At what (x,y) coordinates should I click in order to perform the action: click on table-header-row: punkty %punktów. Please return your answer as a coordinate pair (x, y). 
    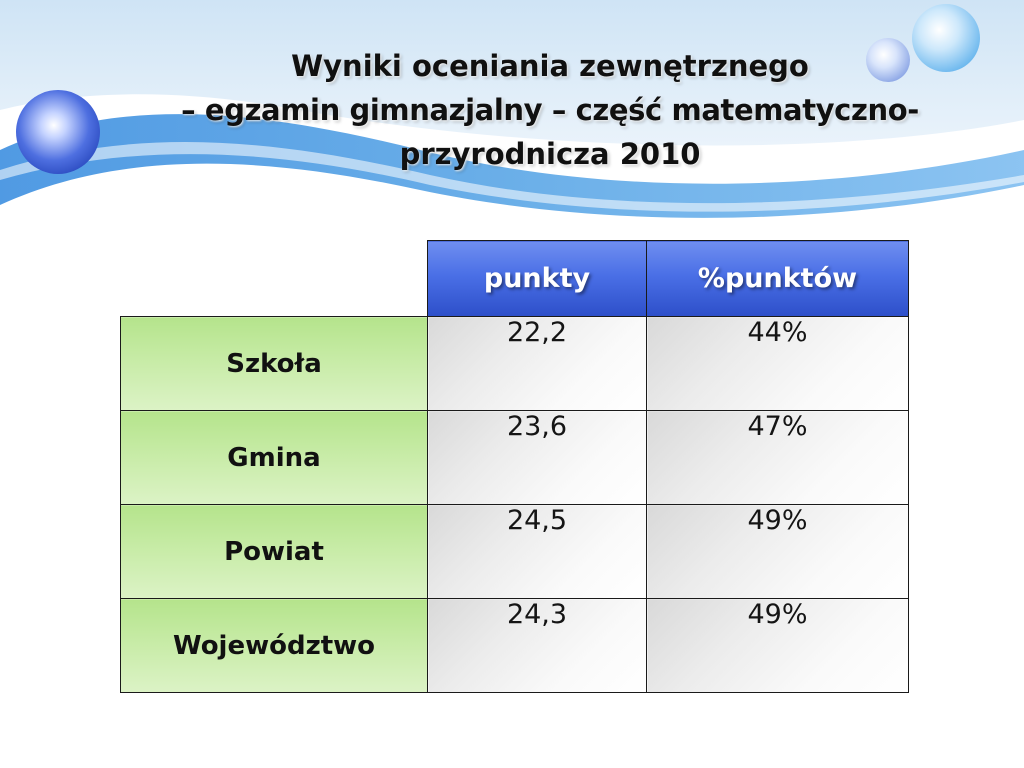
    Looking at the image, I should click on (515, 278).